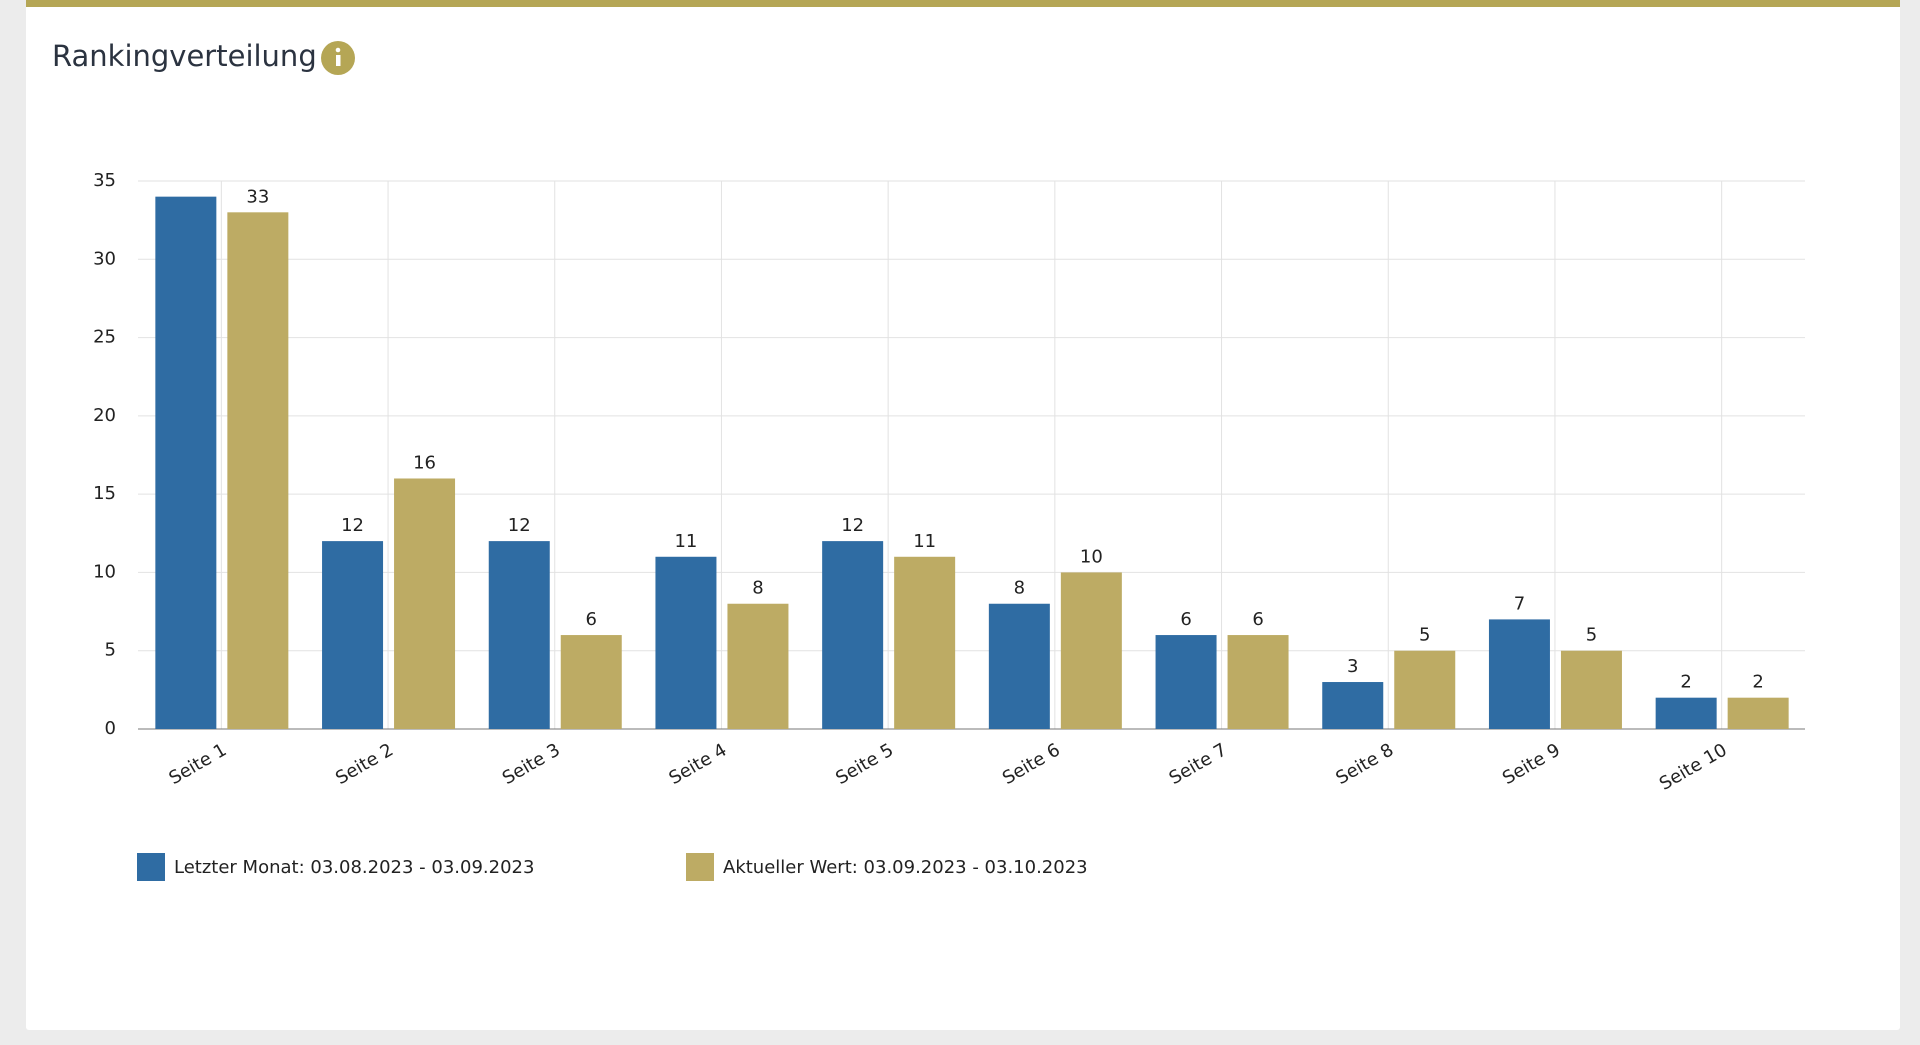  What do you see at coordinates (104, 571) in the screenshot?
I see `y-tick-label: 10` at bounding box center [104, 571].